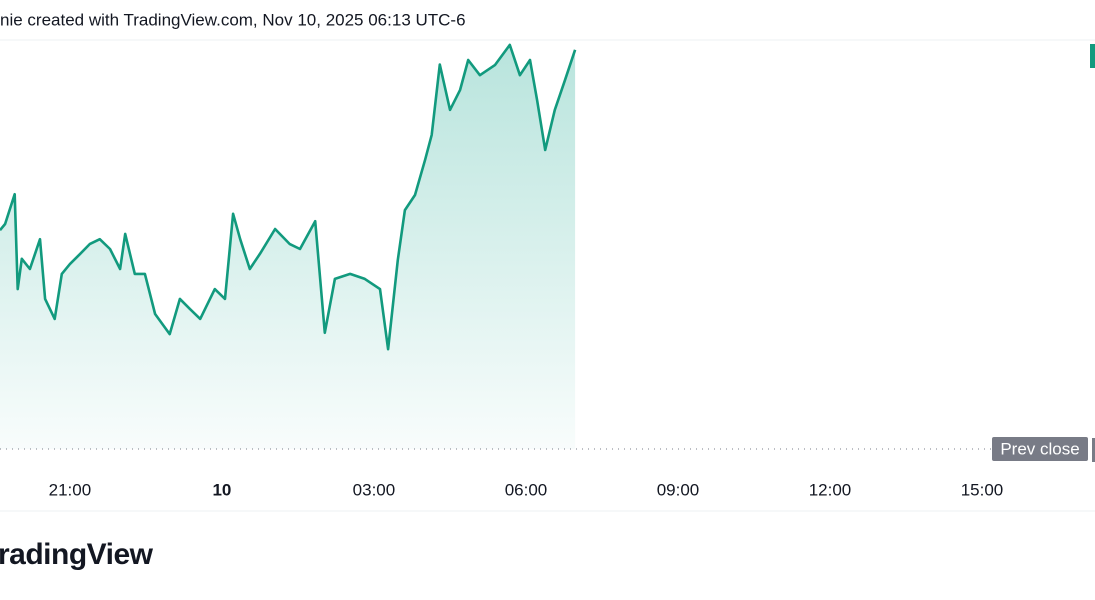 This screenshot has height=600, width=1095. Describe the element at coordinates (70, 489) in the screenshot. I see `x-tick-label: 21:00` at that location.